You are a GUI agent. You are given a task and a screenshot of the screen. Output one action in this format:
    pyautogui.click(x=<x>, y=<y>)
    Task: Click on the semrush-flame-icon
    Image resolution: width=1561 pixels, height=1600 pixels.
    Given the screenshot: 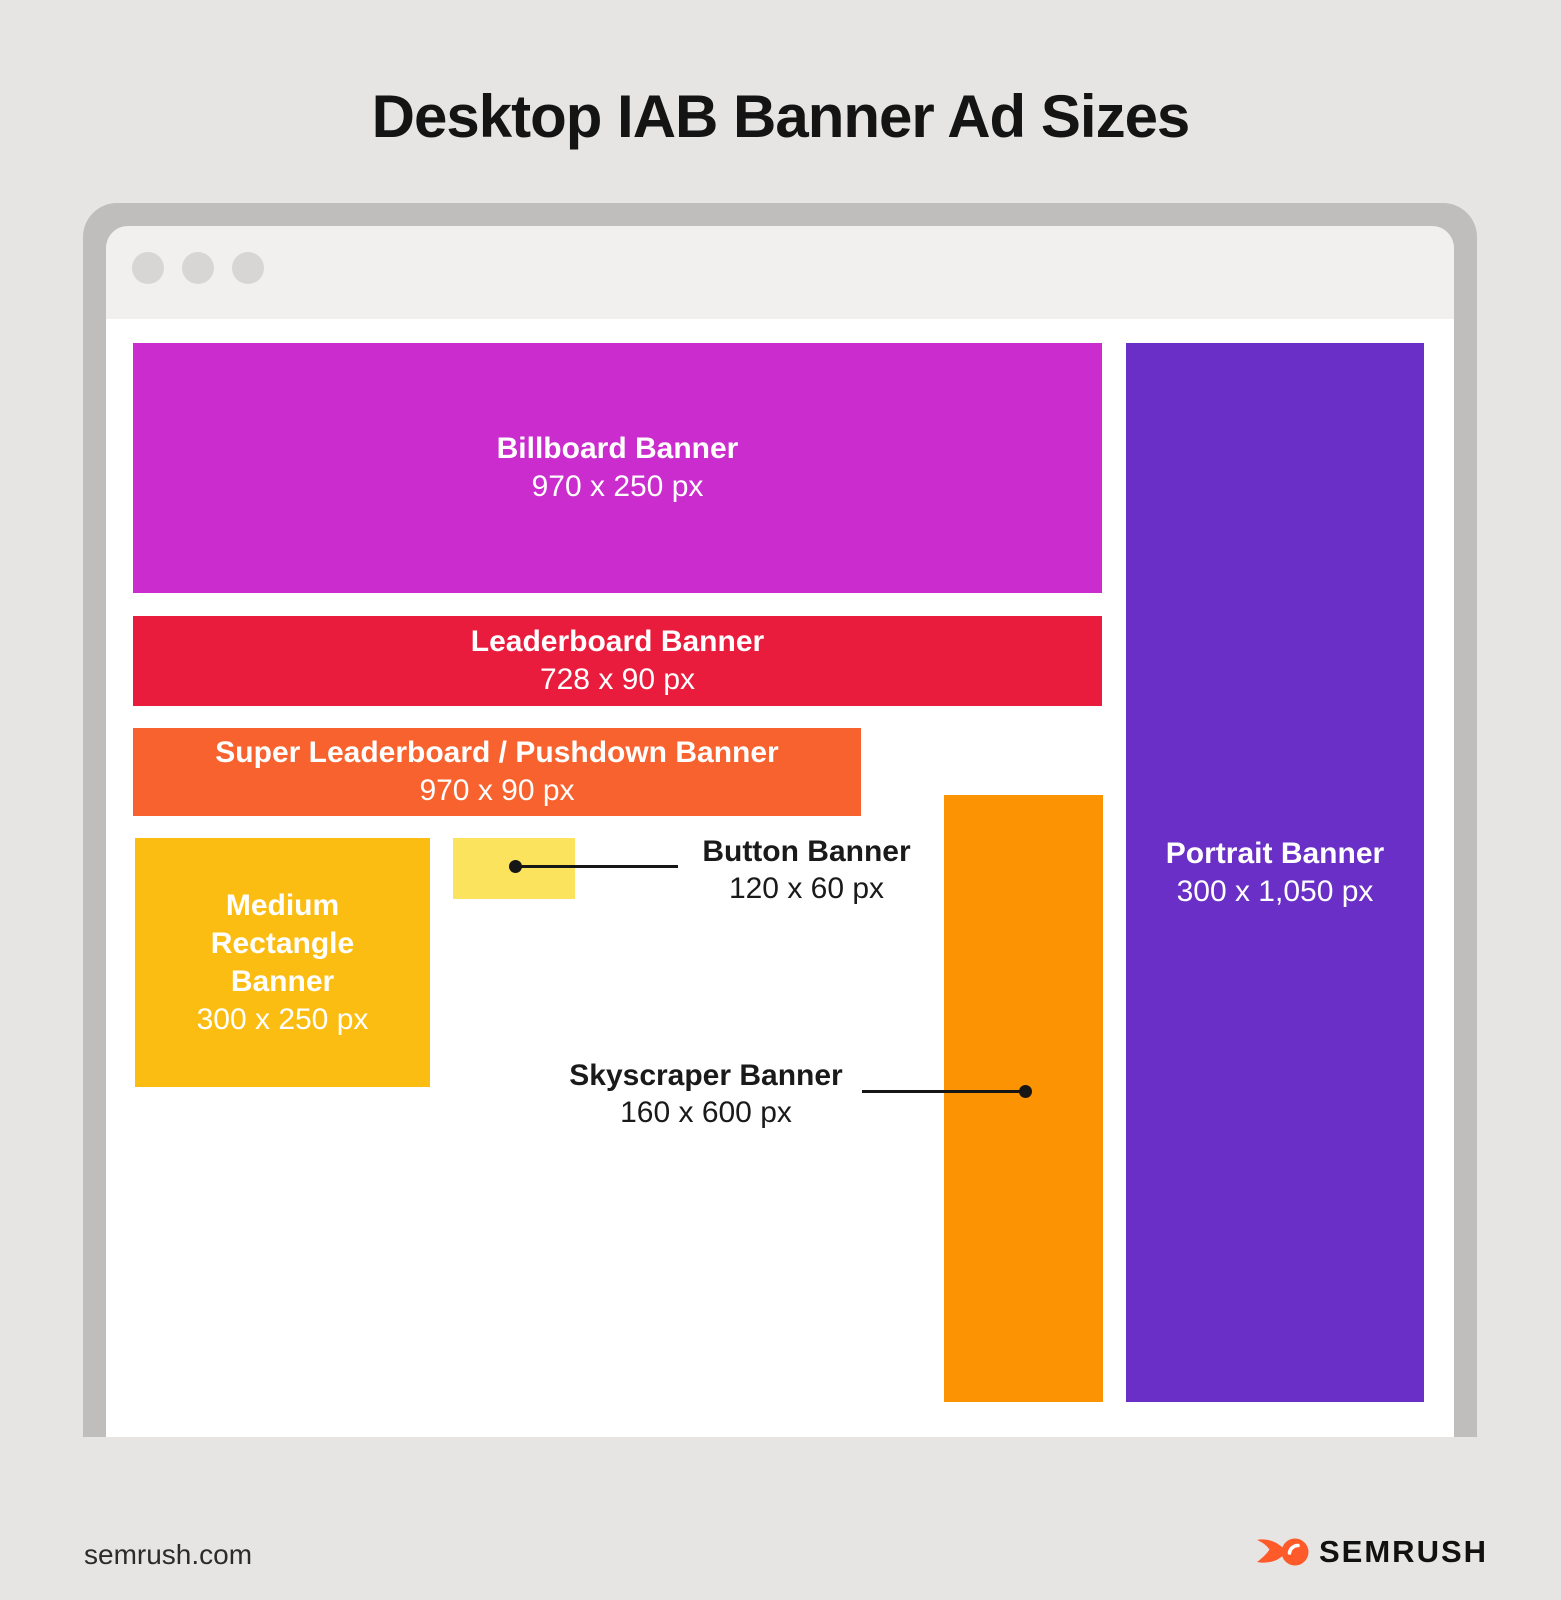 What is the action you would take?
    pyautogui.click(x=1283, y=1552)
    